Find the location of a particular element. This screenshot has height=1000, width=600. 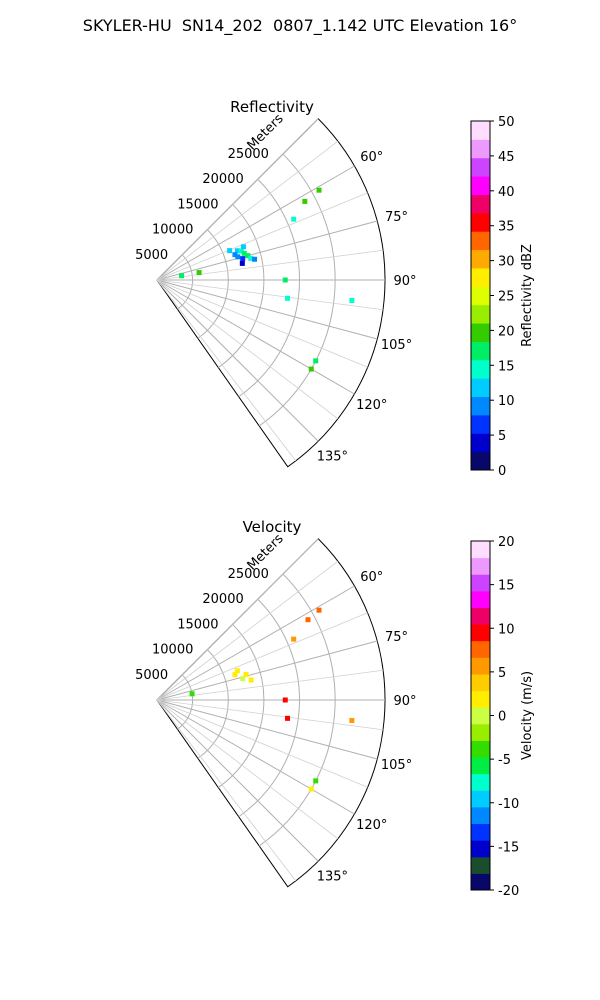

colorbar-tick-label: -15 is located at coordinates (508, 847).